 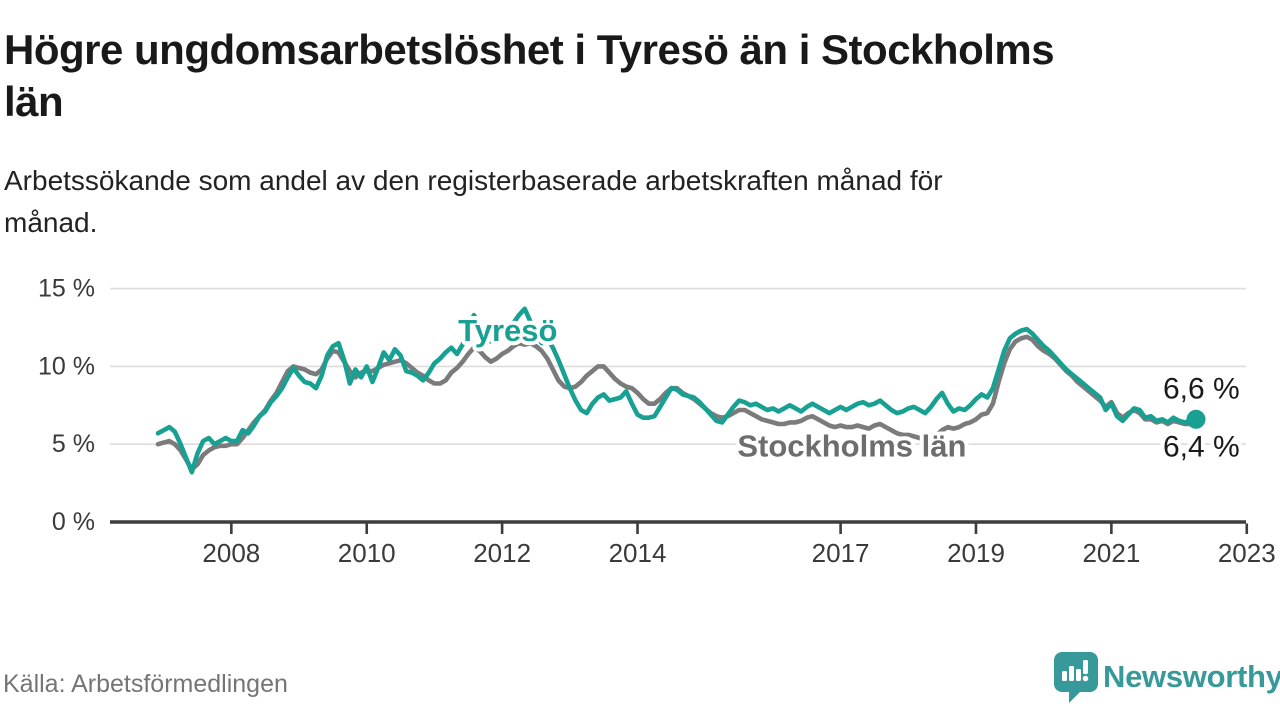 What do you see at coordinates (1196, 419) in the screenshot?
I see `series-end-dot-tyreso` at bounding box center [1196, 419].